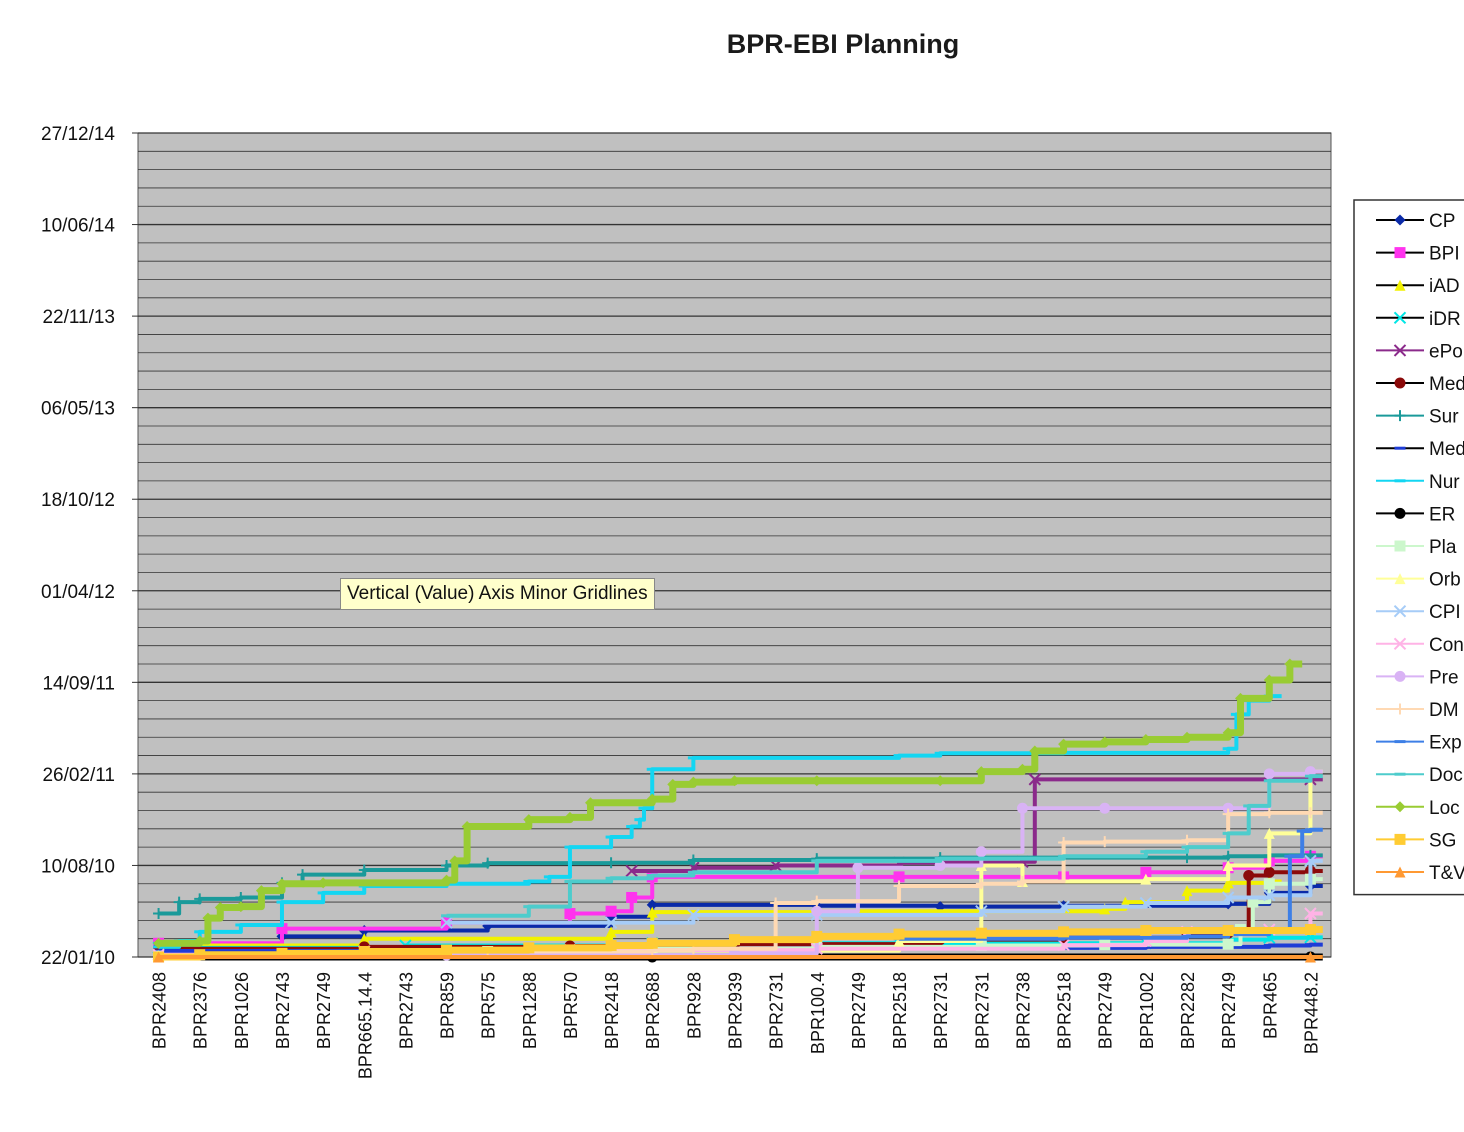 The width and height of the screenshot is (1464, 1132). I want to click on x-tick-label: BPR859, so click(448, 1005).